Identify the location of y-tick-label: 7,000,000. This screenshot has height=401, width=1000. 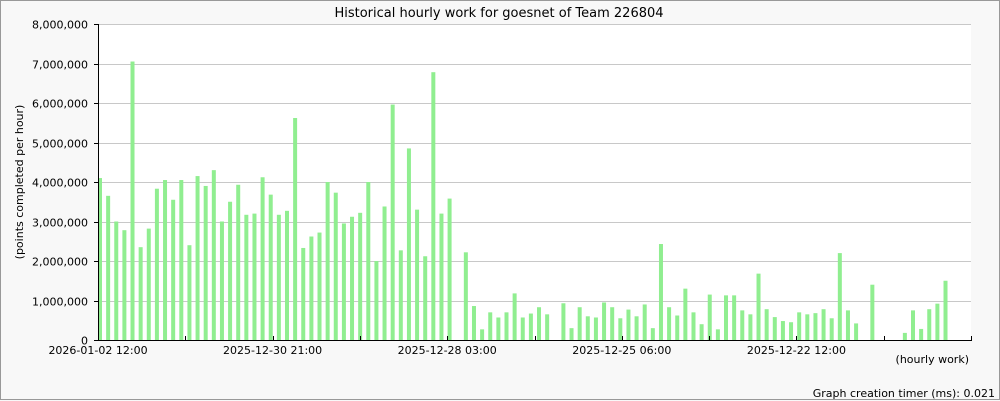
(60, 65).